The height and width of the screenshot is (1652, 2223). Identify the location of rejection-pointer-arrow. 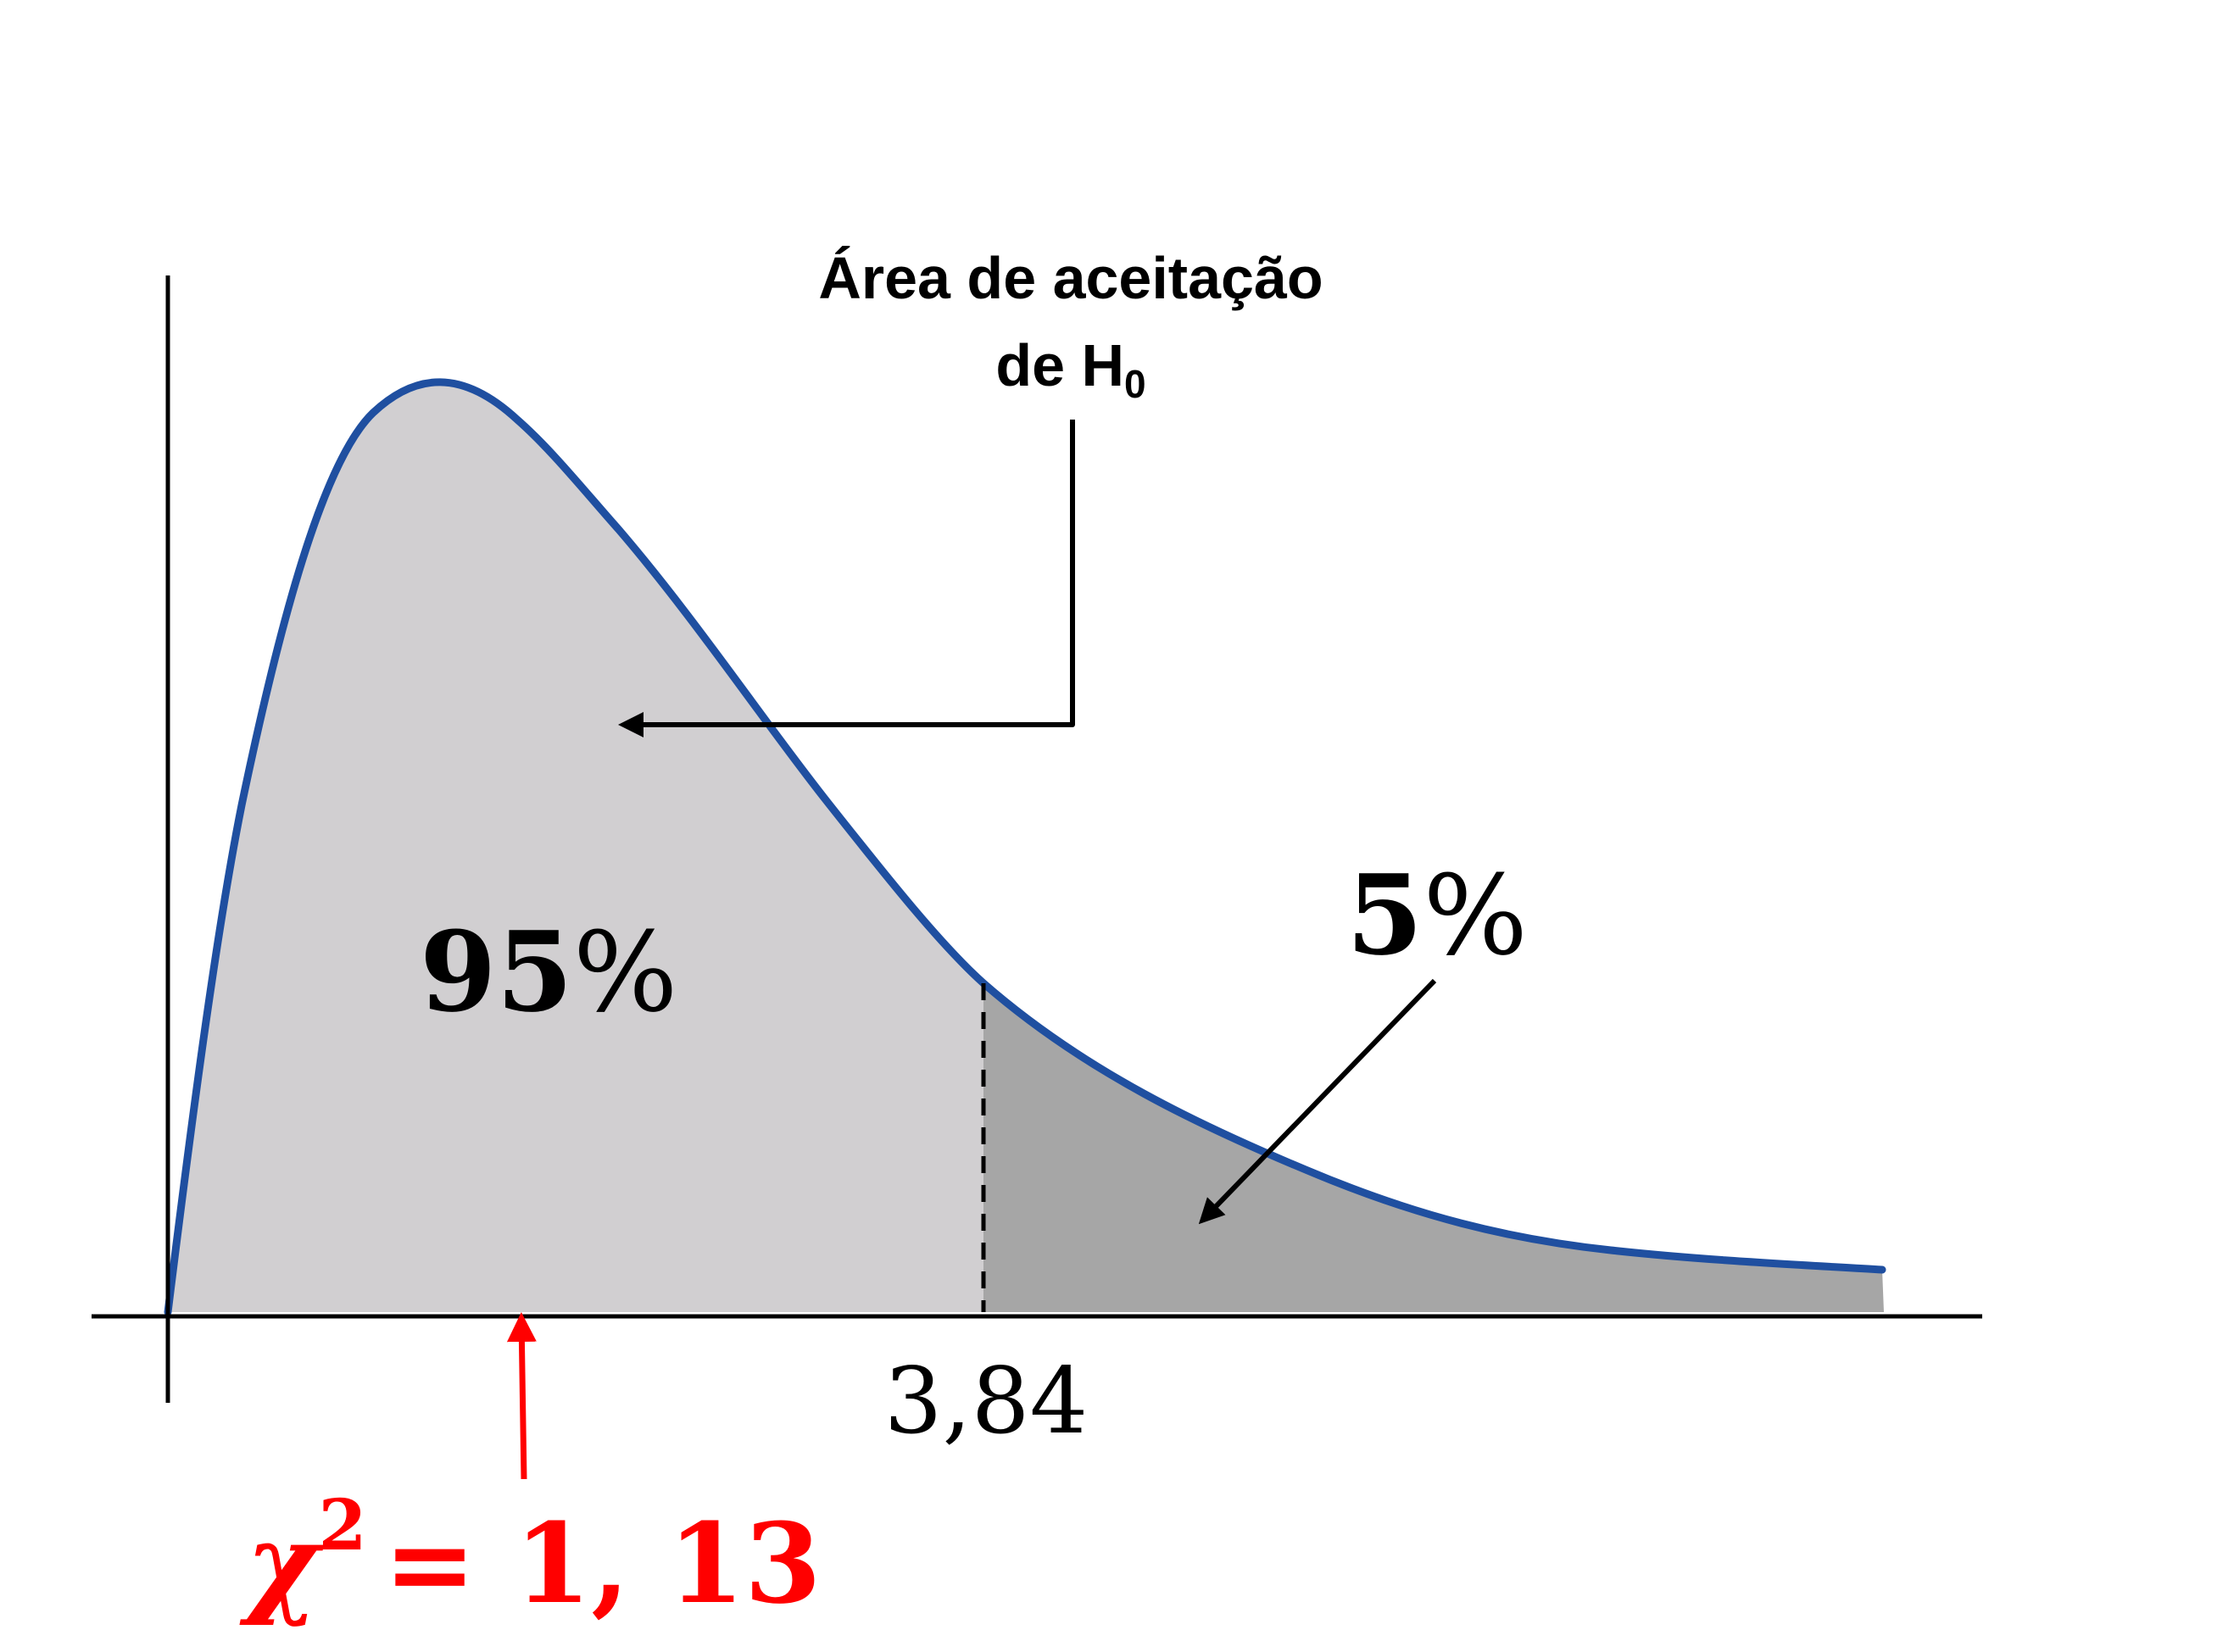
(1317, 1101).